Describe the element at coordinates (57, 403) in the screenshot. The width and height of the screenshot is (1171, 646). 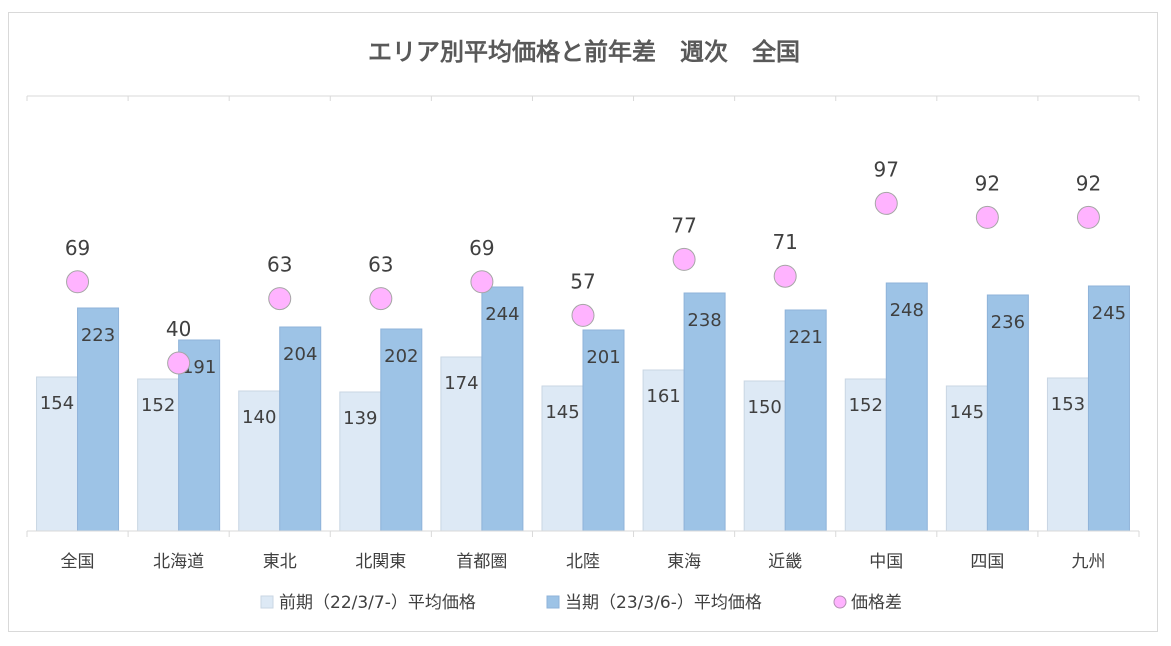
I see `data-label-previous: 154` at that location.